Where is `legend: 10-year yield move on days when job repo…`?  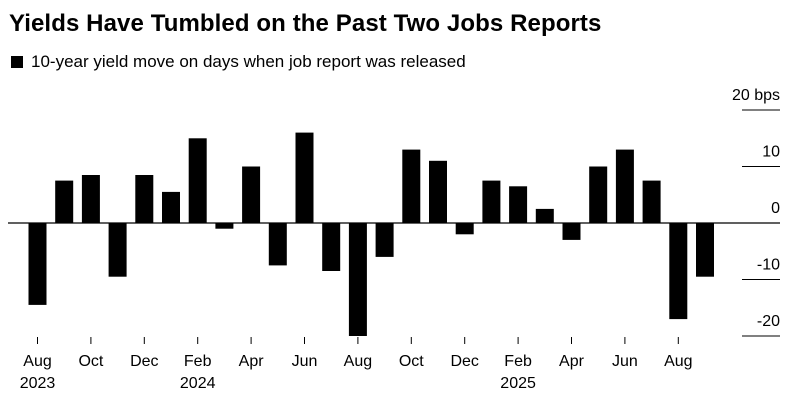 legend: 10-year yield move on days when job repo… is located at coordinates (238, 62).